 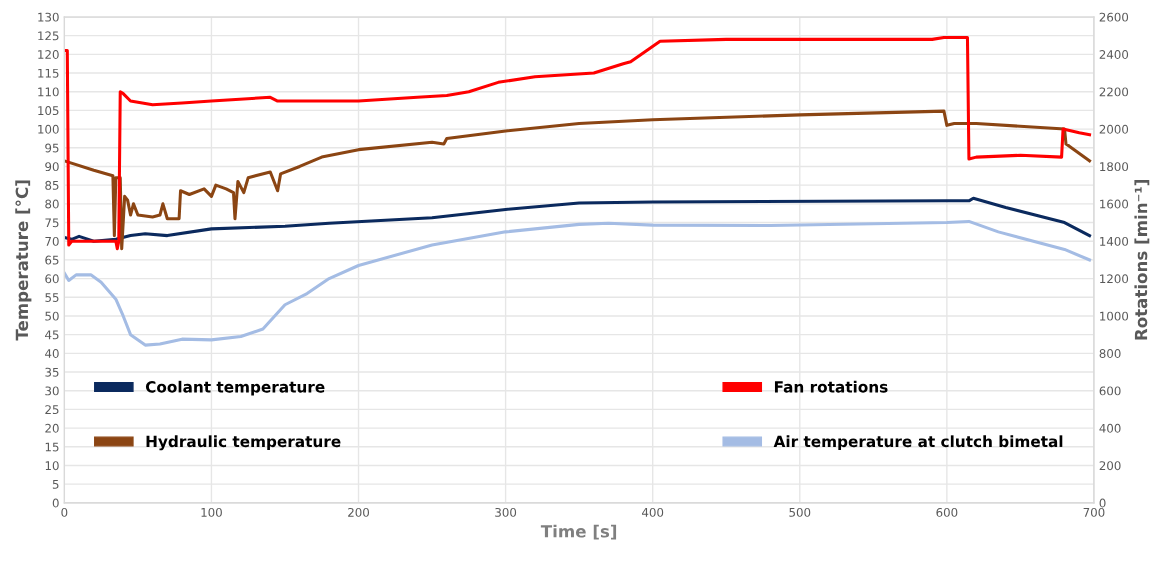 I want to click on y-tick-label: 20, so click(x=52, y=428).